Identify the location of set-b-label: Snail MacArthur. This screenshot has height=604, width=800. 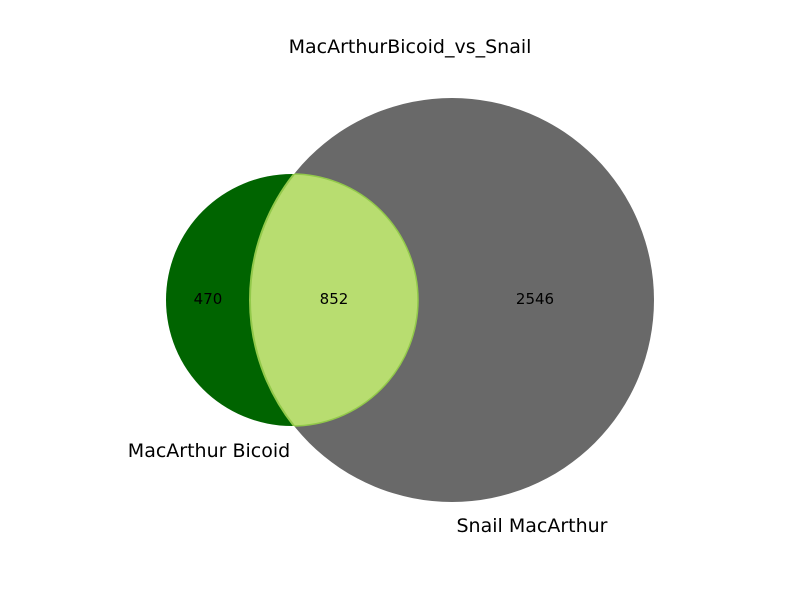
(532, 526).